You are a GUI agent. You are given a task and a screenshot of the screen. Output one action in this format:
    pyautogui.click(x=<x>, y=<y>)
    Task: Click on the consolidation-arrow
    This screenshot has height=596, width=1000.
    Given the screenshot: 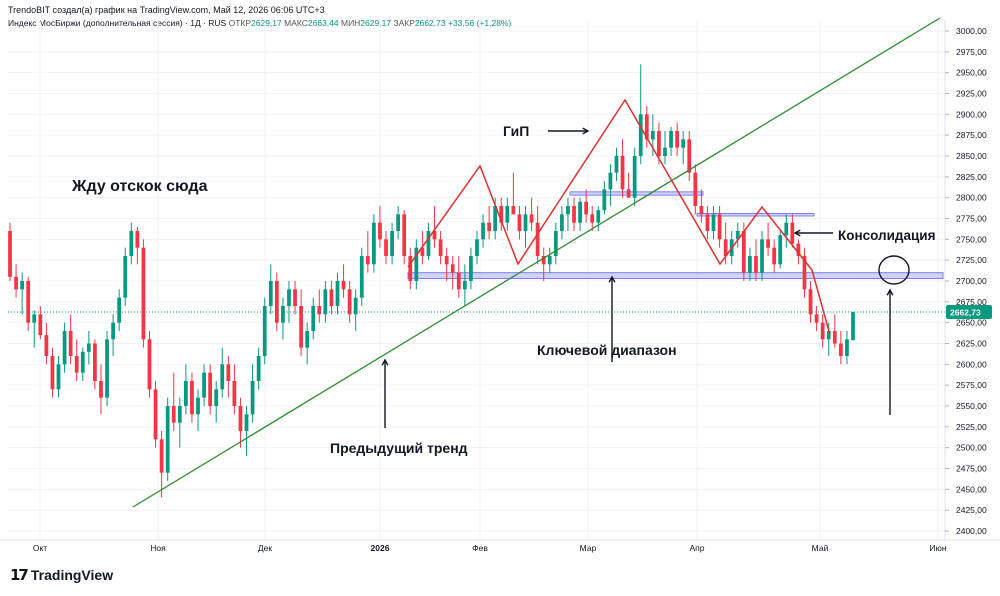 What is the action you would take?
    pyautogui.click(x=813, y=233)
    